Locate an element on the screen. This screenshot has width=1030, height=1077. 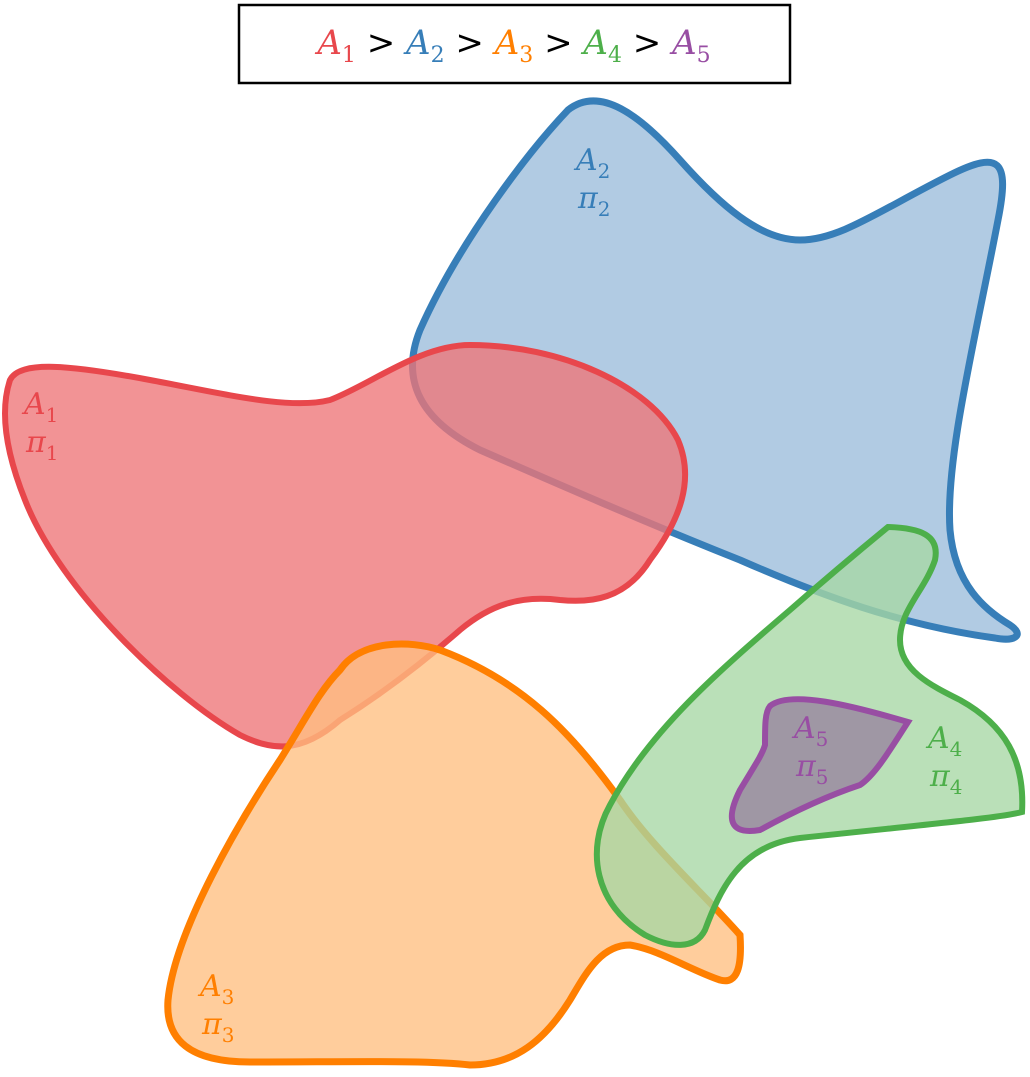
legend-box is located at coordinates (514, 44).